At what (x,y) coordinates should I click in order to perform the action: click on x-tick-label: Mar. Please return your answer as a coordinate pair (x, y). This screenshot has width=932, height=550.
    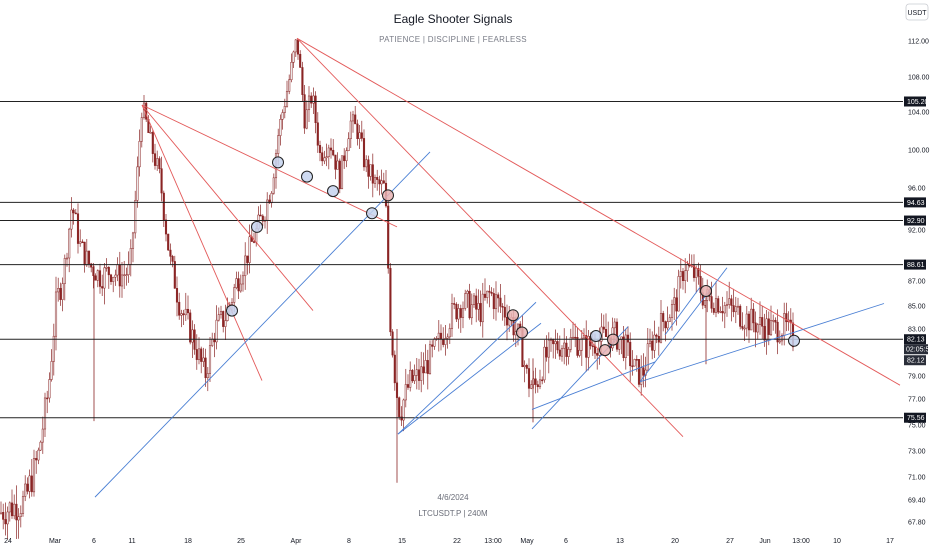
    Looking at the image, I should click on (55, 541).